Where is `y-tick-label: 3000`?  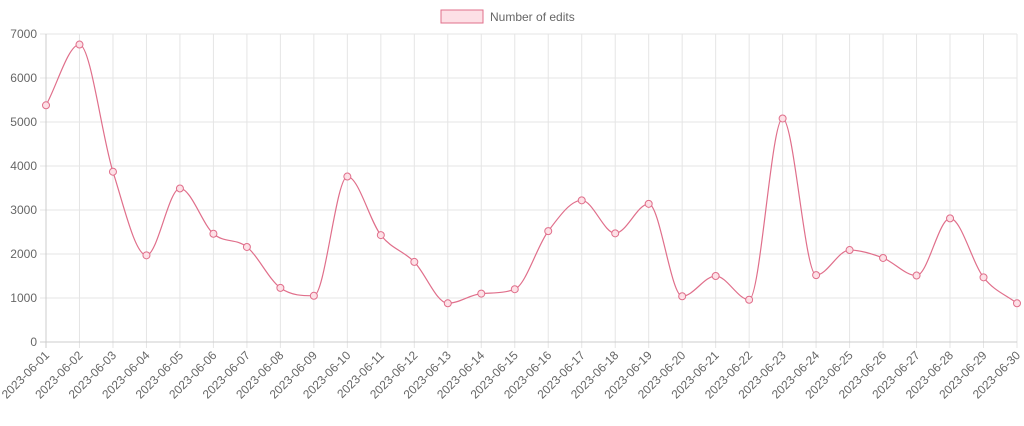 y-tick-label: 3000 is located at coordinates (23, 210).